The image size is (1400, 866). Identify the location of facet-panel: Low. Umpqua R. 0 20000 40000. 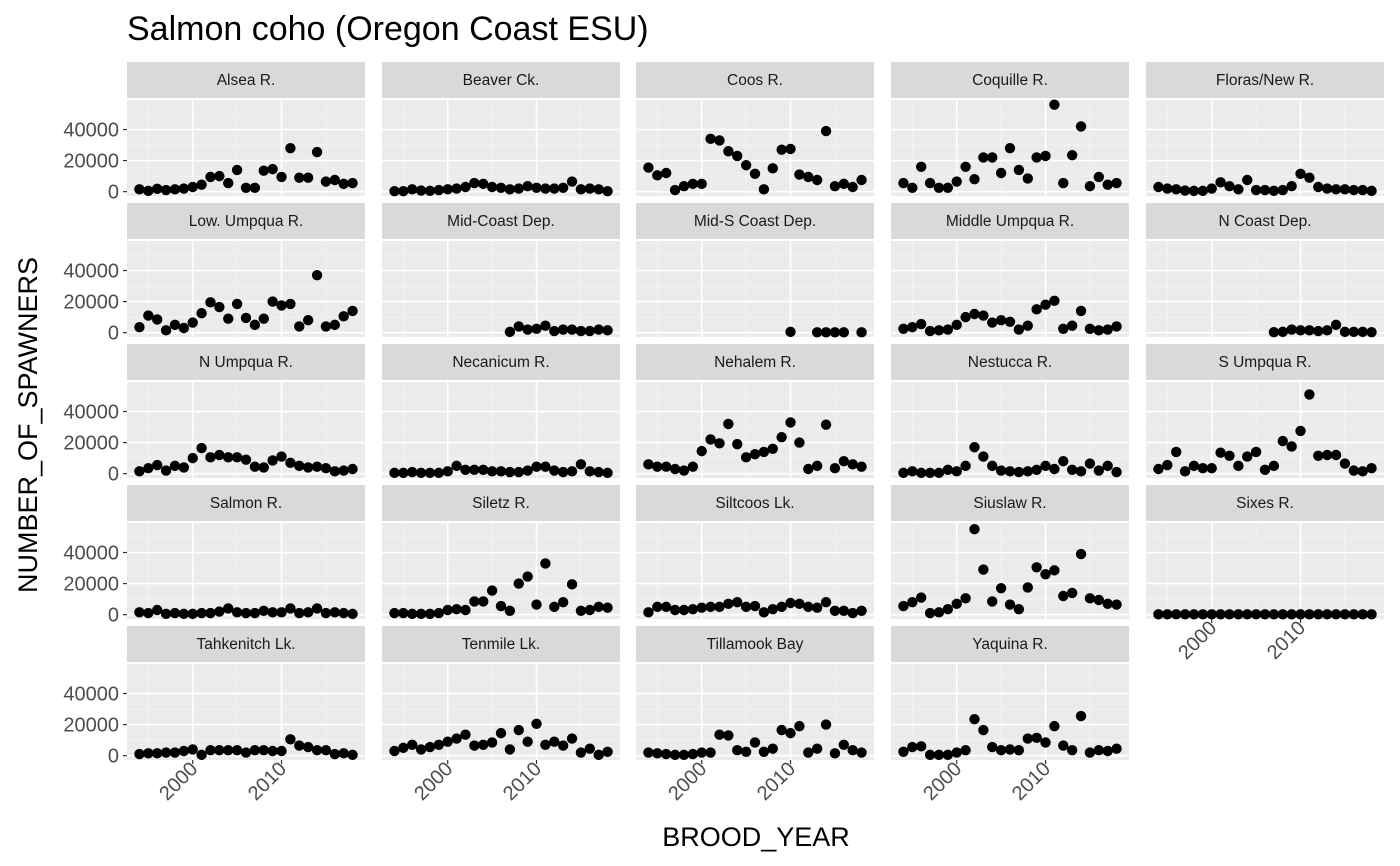
(214, 274).